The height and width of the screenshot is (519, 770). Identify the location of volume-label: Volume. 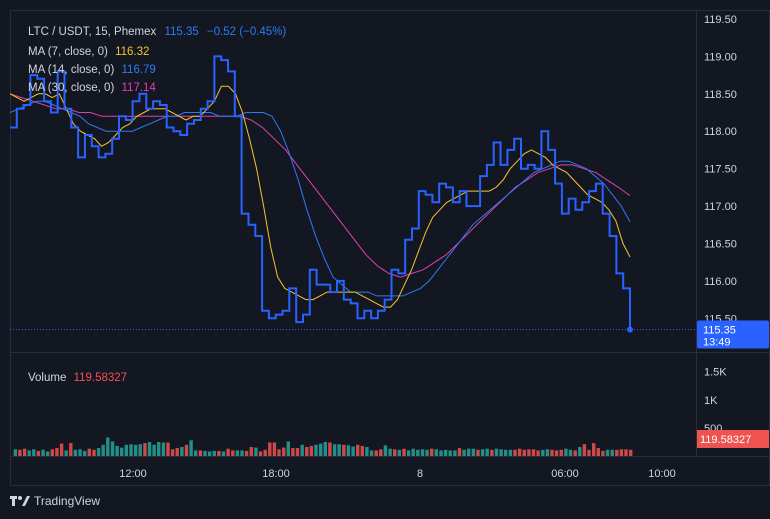
(47, 378).